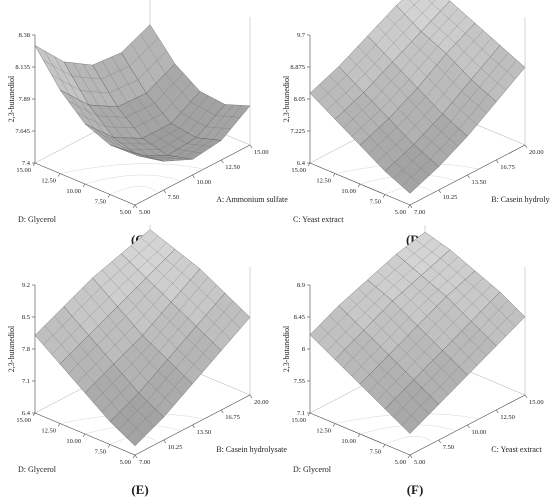 This screenshot has height=499, width=550. What do you see at coordinates (24, 99) in the screenshot?
I see `z-tick-label: 7.89` at bounding box center [24, 99].